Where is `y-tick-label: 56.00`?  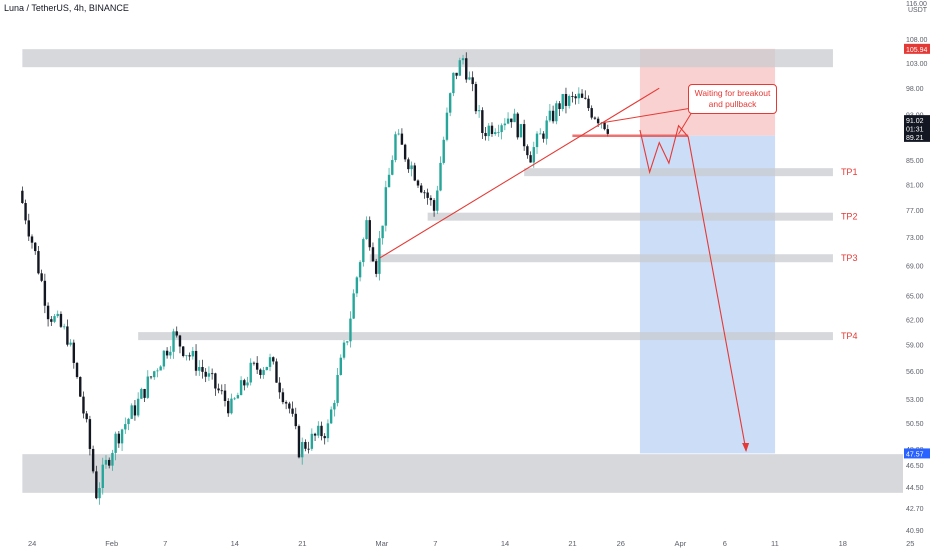
y-tick-label: 56.00 is located at coordinates (915, 372).